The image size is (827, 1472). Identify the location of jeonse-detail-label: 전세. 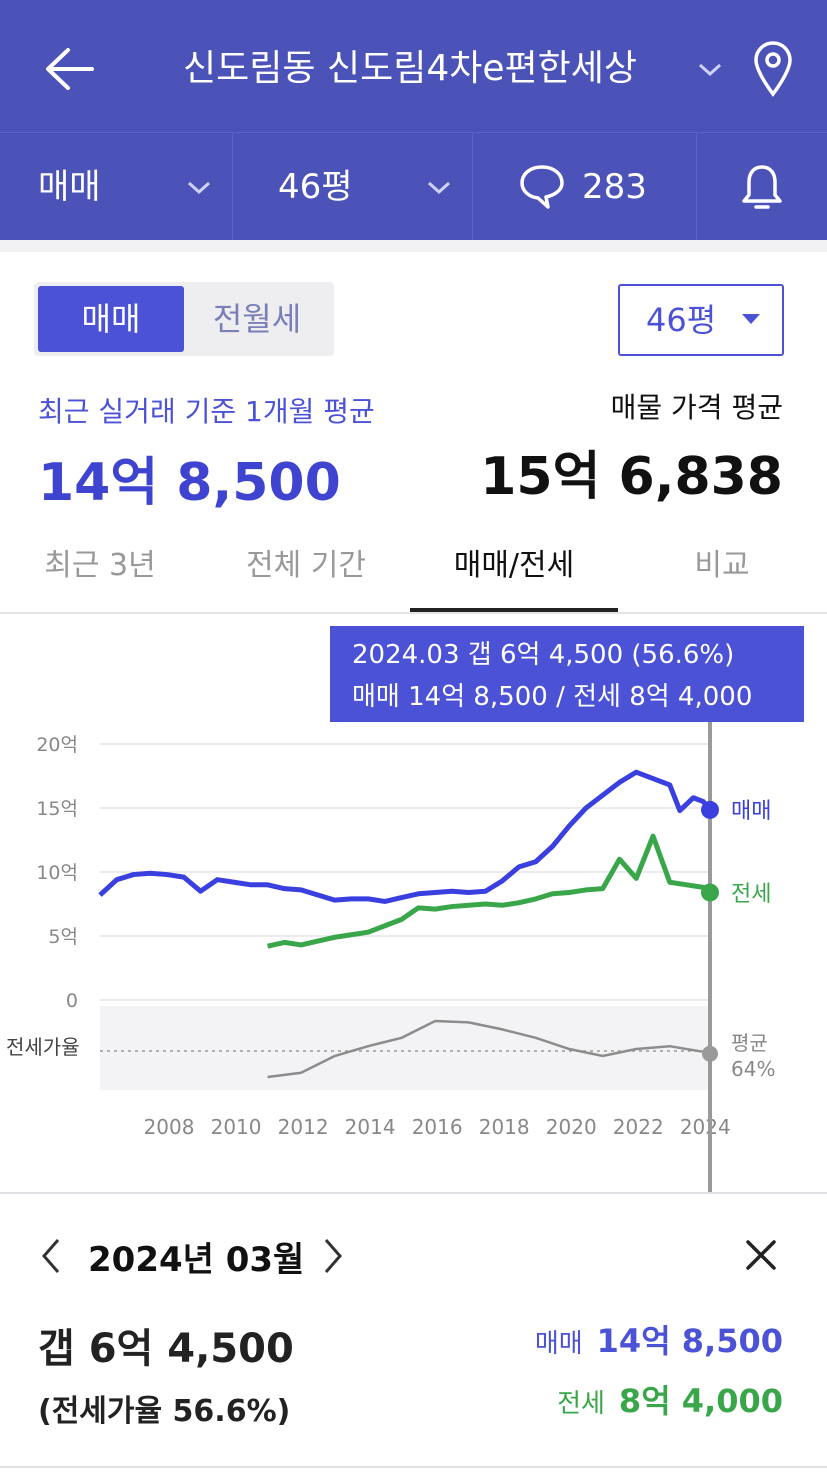
(581, 1404).